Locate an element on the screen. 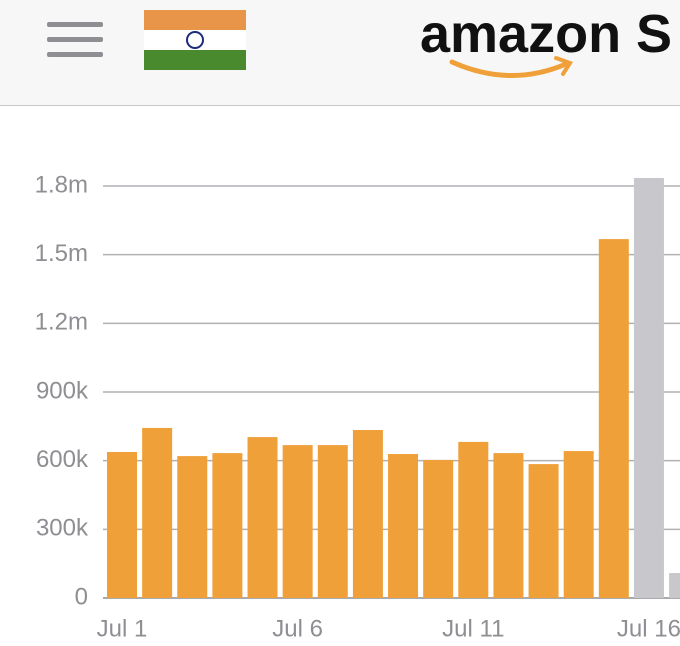 This screenshot has width=680, height=646. y-tick-label: 300k is located at coordinates (62, 528).